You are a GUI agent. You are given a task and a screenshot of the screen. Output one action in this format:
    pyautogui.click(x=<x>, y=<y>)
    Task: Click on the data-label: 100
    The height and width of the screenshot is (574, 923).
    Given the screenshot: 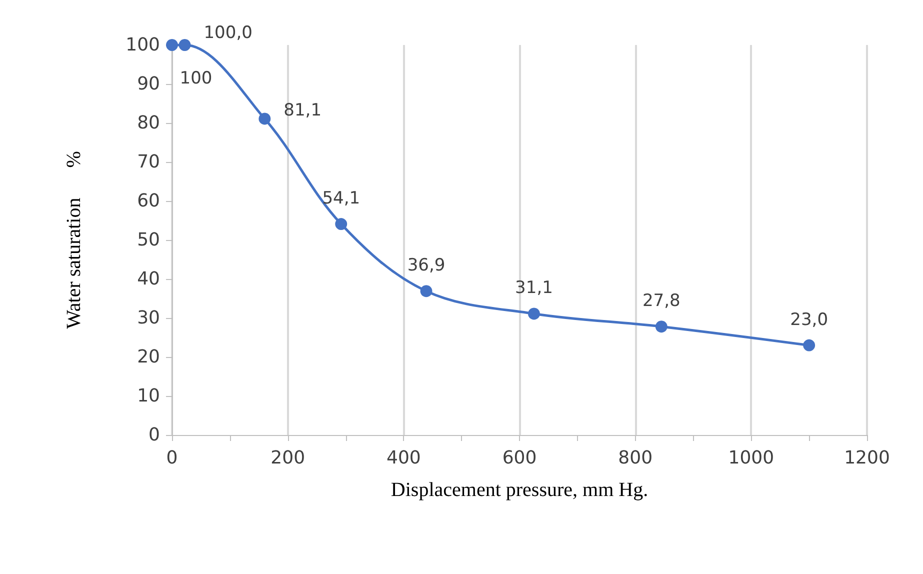 What is the action you would take?
    pyautogui.click(x=196, y=78)
    